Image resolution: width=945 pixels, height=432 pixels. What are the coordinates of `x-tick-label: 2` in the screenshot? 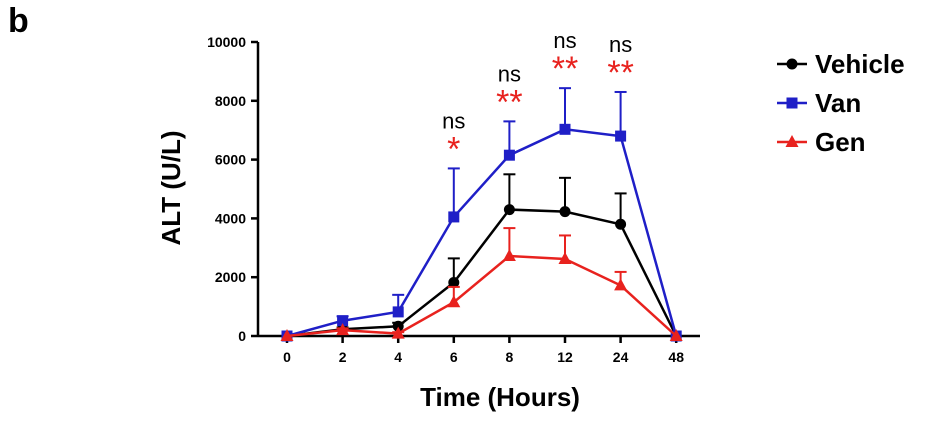 It's located at (343, 357).